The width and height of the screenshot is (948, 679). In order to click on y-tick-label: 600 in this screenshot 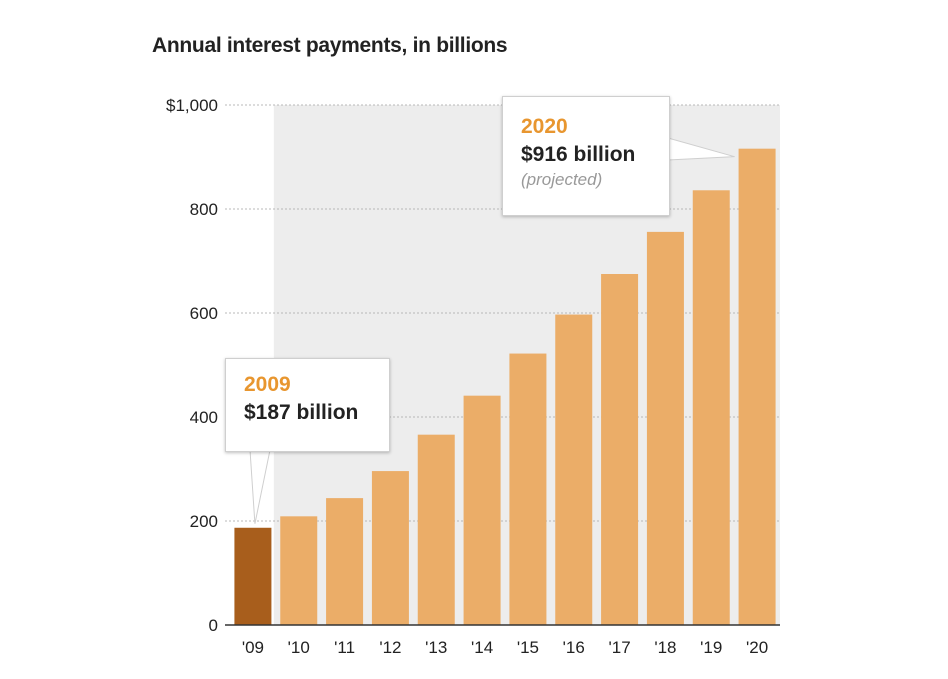, I will do `click(204, 313)`.